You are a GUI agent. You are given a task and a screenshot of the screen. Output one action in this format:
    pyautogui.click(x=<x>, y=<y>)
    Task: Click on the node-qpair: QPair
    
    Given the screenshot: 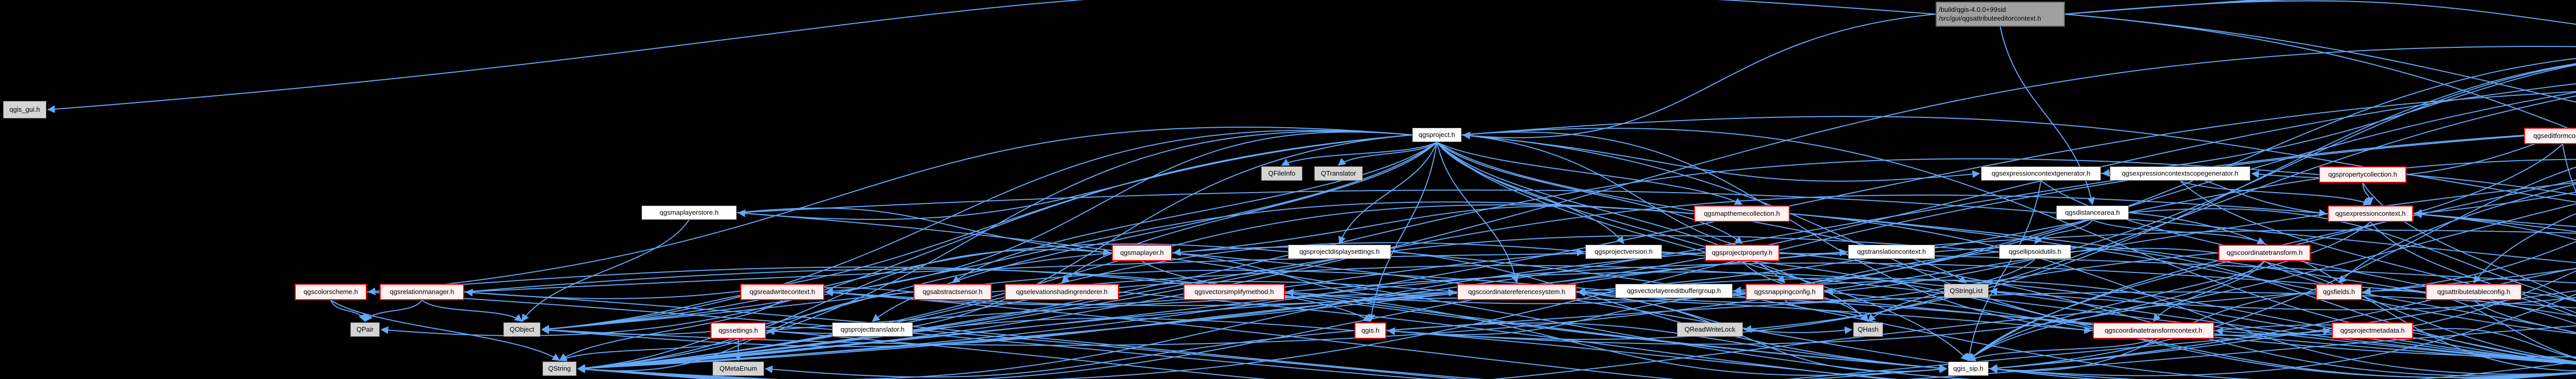 What is the action you would take?
    pyautogui.click(x=365, y=330)
    